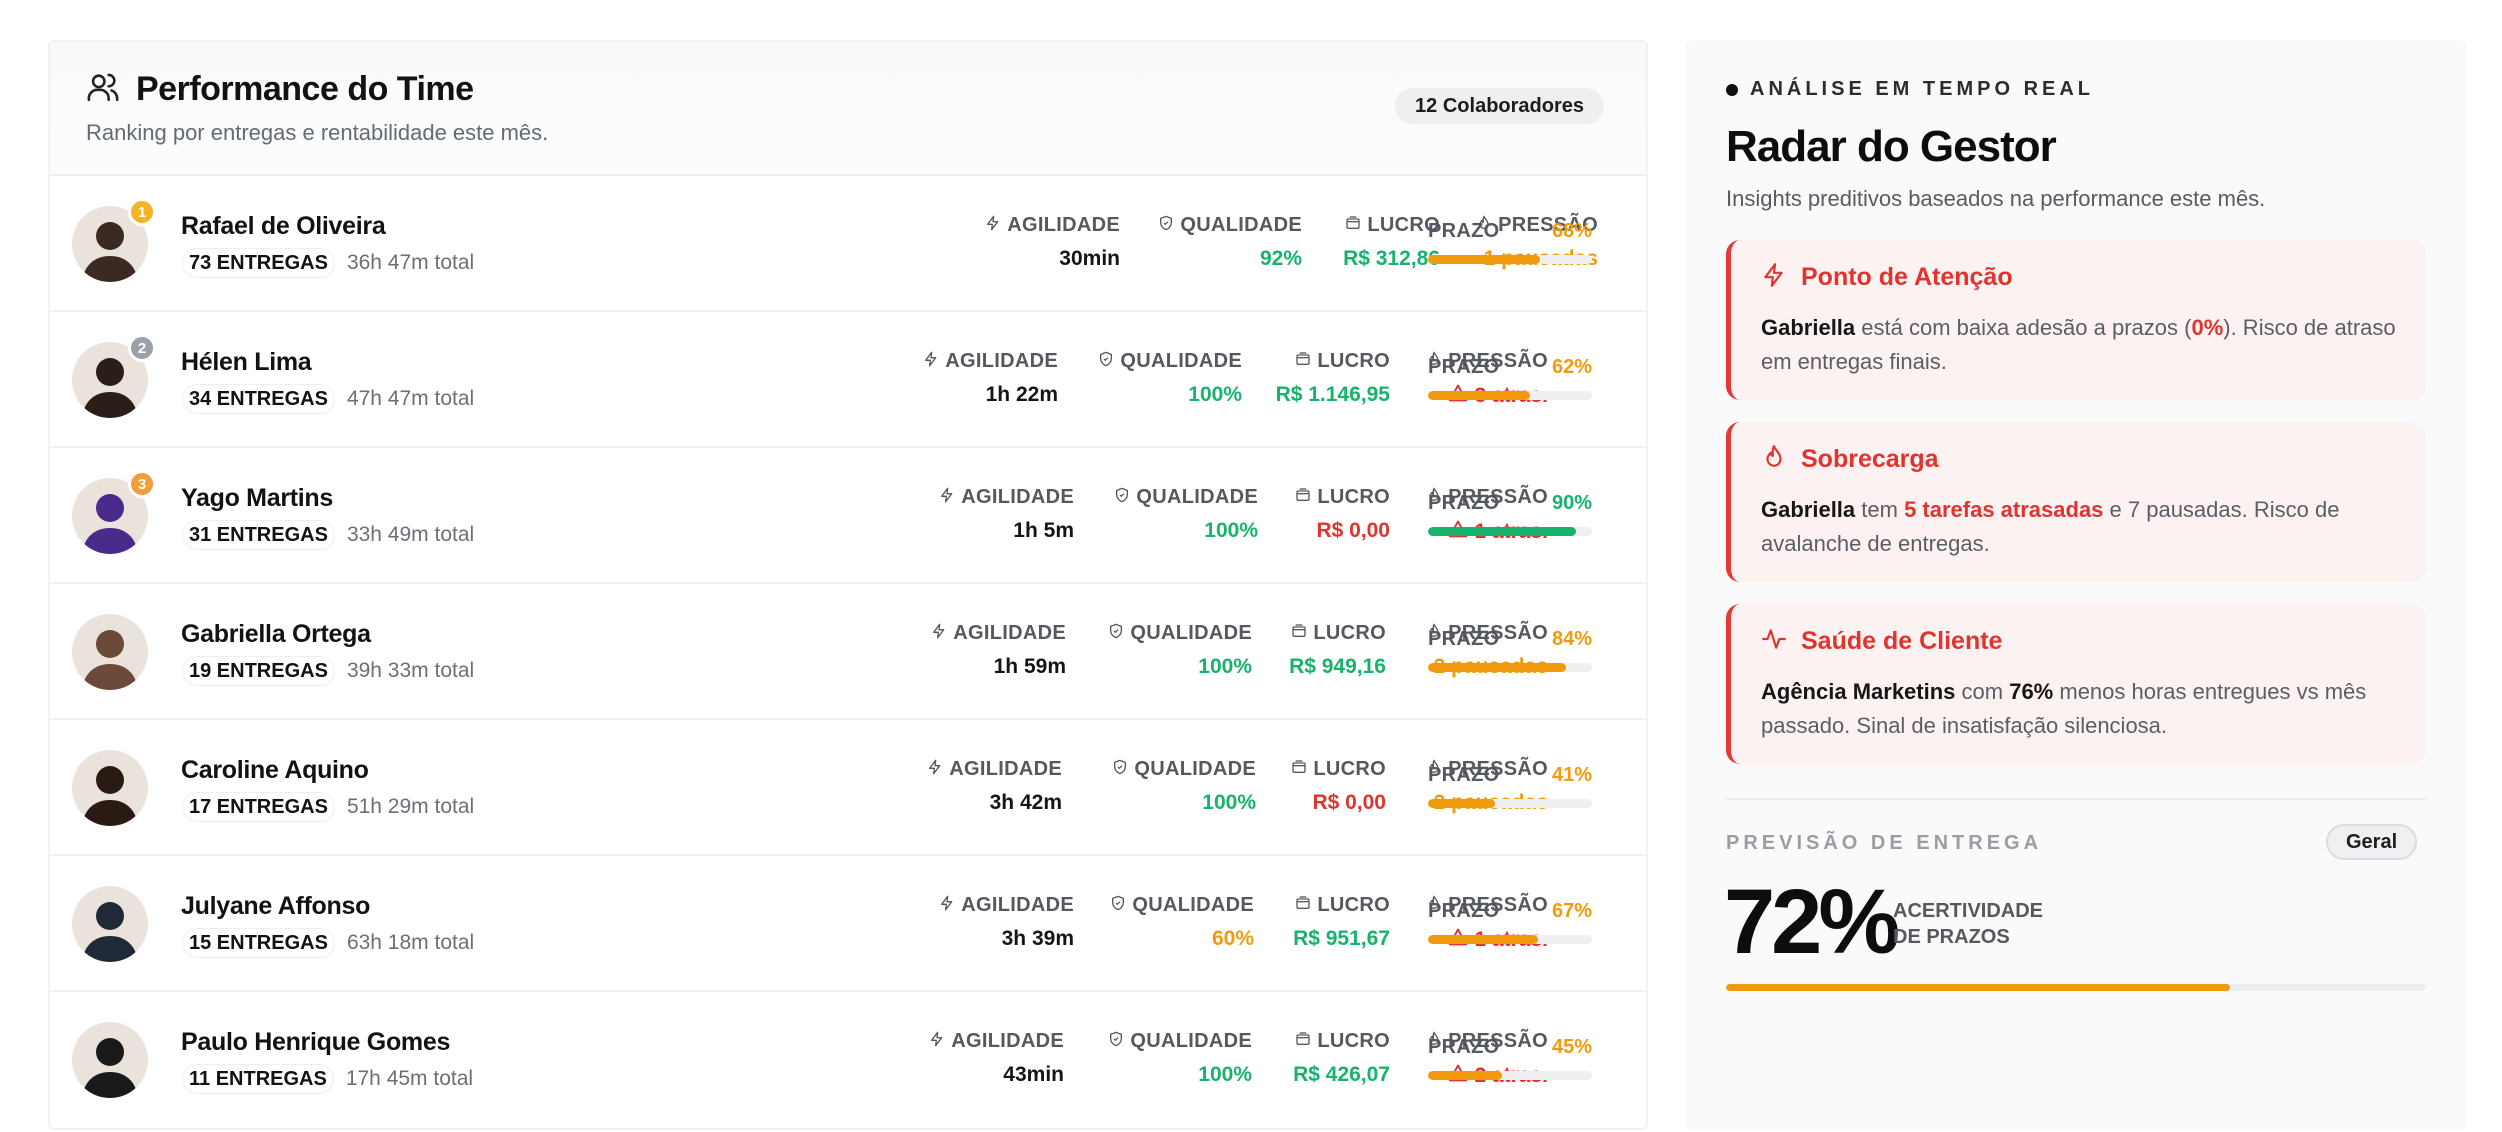 Image resolution: width=2502 pixels, height=1132 pixels. Describe the element at coordinates (1029, 666) in the screenshot. I see `agility-value: 1h 59m` at that location.